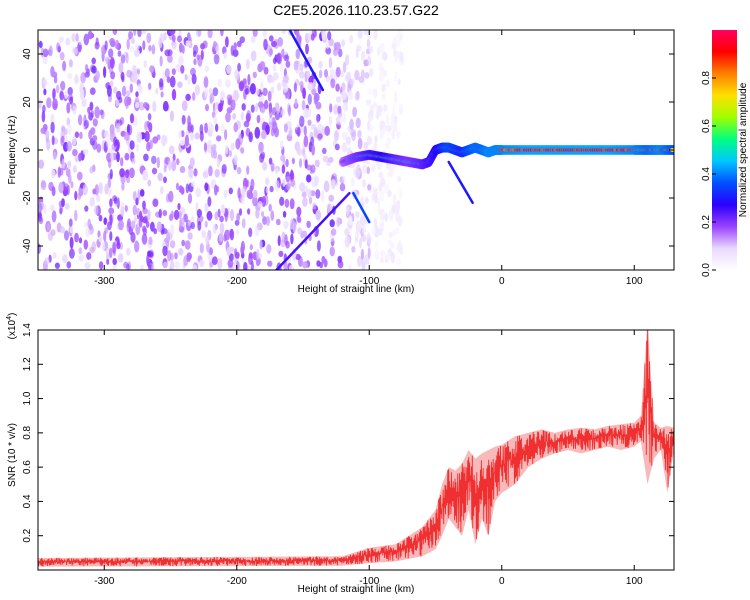  I want to click on colorbar-tick-label: 0.2, so click(706, 222).